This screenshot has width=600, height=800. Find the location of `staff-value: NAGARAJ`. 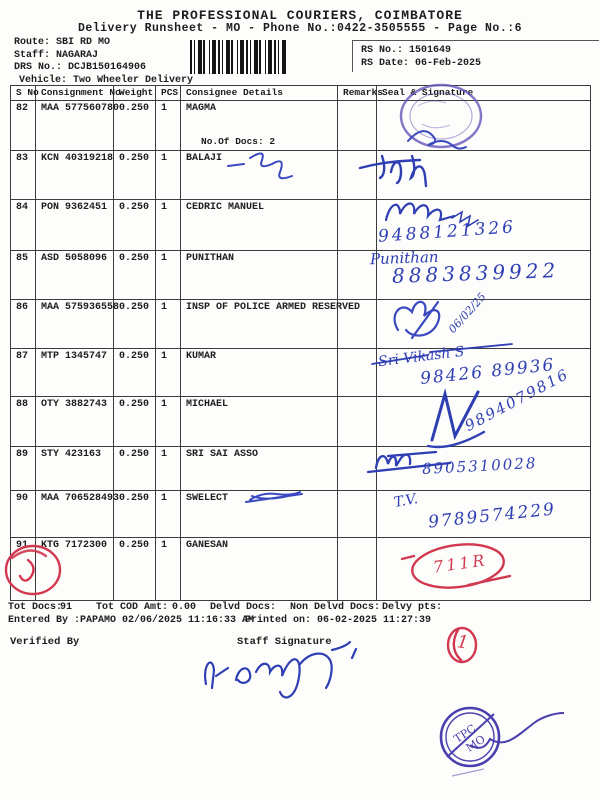

staff-value: NAGARAJ is located at coordinates (77, 55).